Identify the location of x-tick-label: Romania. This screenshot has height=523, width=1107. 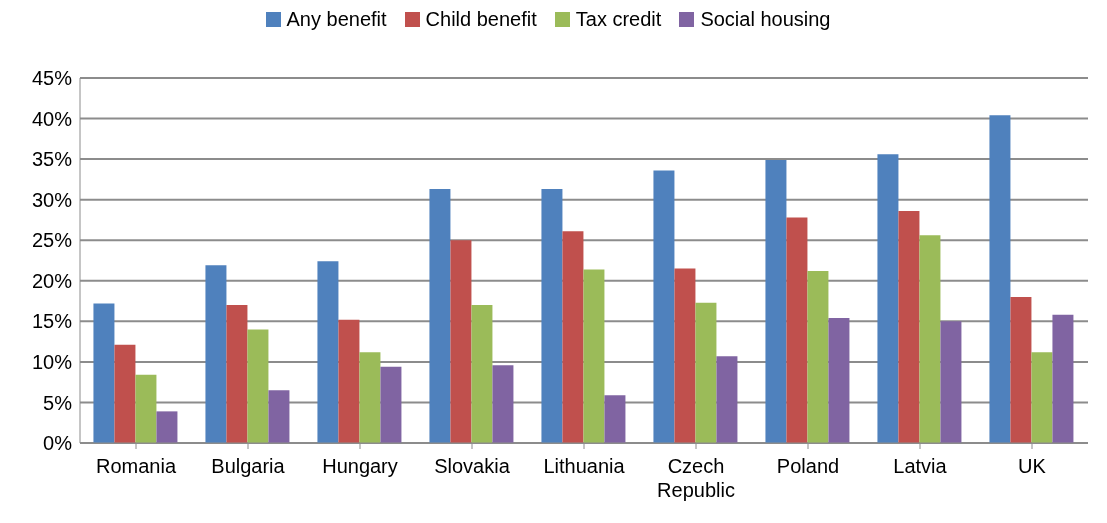
(136, 466).